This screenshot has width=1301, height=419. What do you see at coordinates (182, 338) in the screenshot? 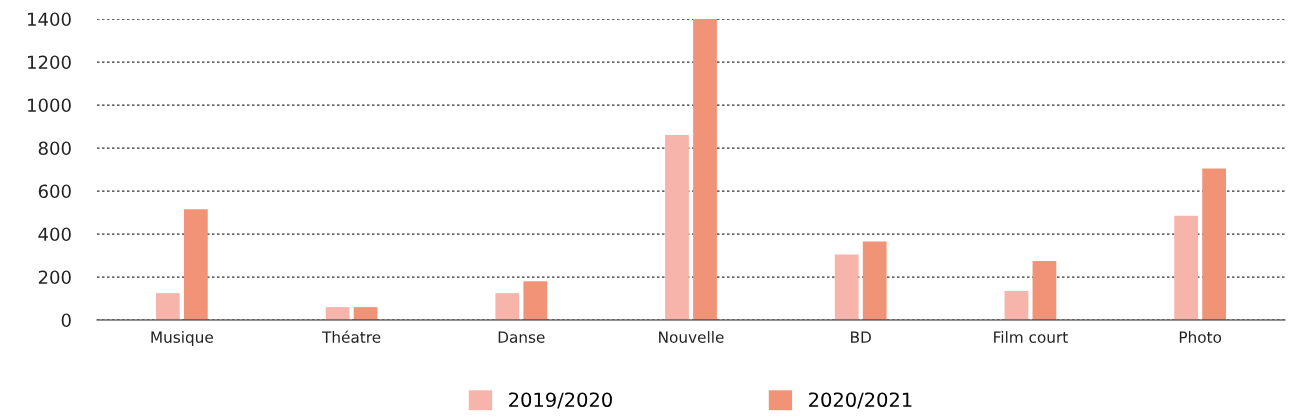
I see `x-tick-label: Musique` at bounding box center [182, 338].